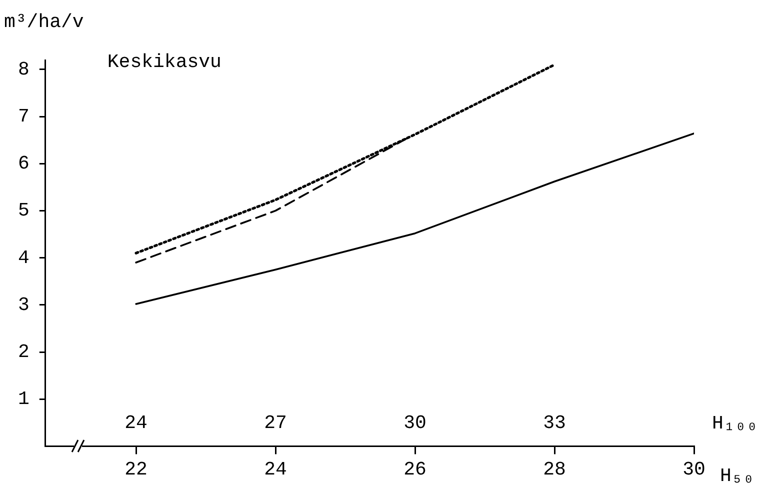 This screenshot has width=782, height=495. I want to click on x-axis-title: H₅₀, so click(737, 476).